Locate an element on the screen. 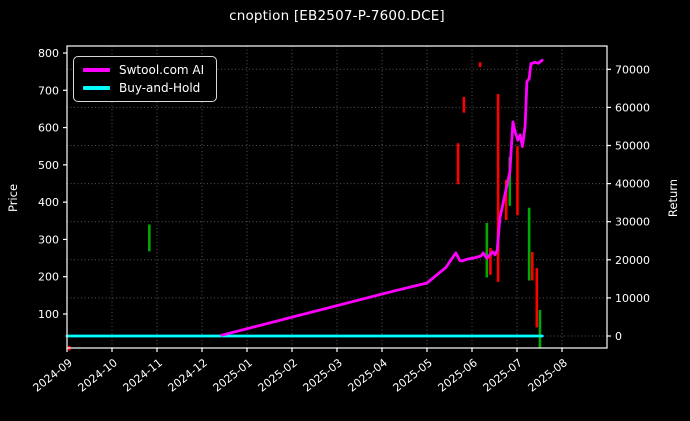 The height and width of the screenshot is (421, 690). chart-title: cnoption [EB2507-P-7600.DCE] is located at coordinates (337, 16).